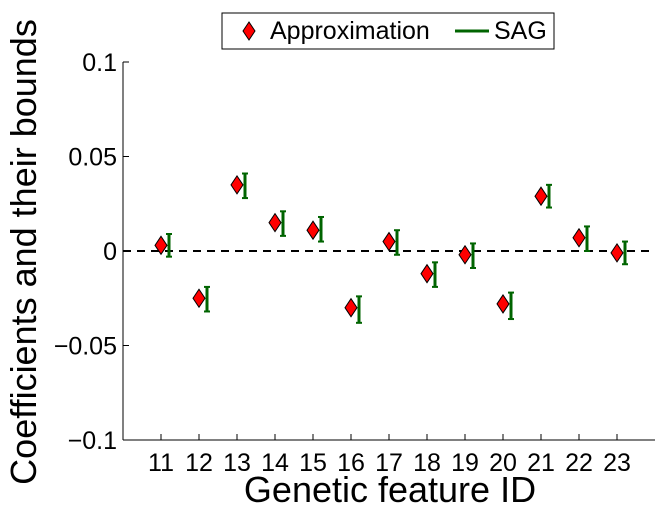 This screenshot has width=664, height=513. I want to click on x-tick-label: 16, so click(351, 463).